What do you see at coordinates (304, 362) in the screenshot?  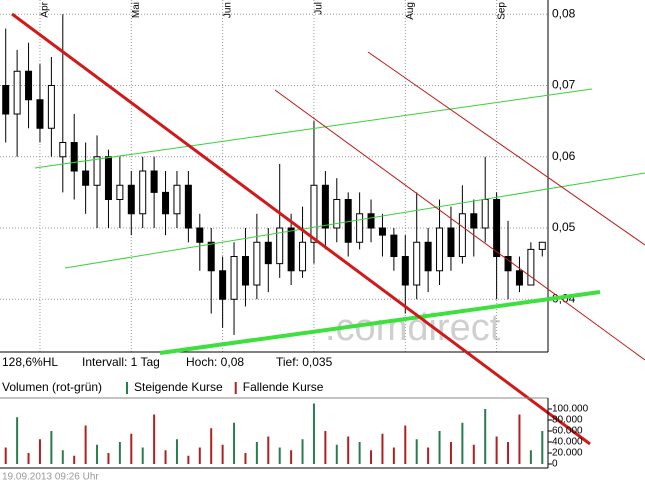 I see `info: Tief: 0,035` at bounding box center [304, 362].